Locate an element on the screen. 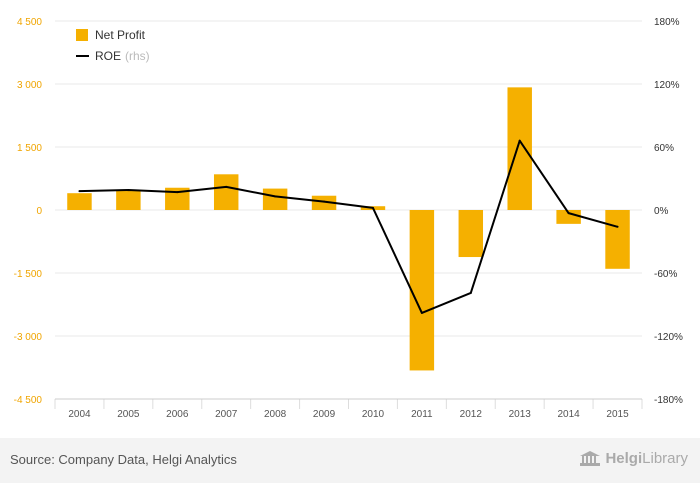 The image size is (700, 483). legend-label-net-profit: Net Profit is located at coordinates (120, 35).